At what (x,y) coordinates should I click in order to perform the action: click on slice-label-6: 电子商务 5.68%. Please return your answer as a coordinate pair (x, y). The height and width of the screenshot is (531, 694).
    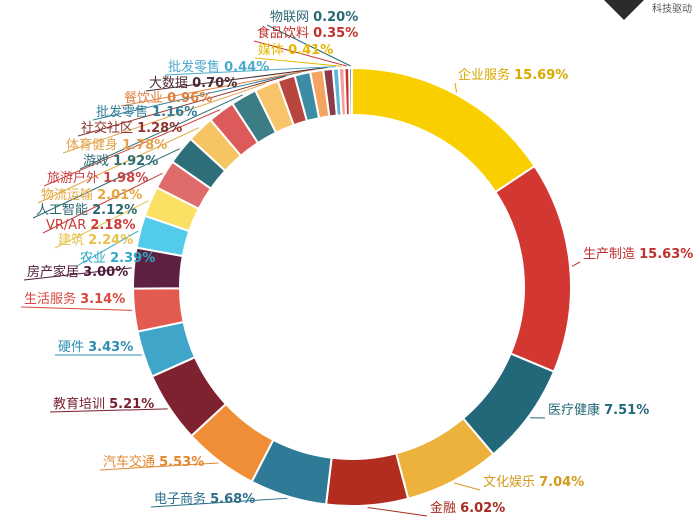
    Looking at the image, I should click on (204, 499).